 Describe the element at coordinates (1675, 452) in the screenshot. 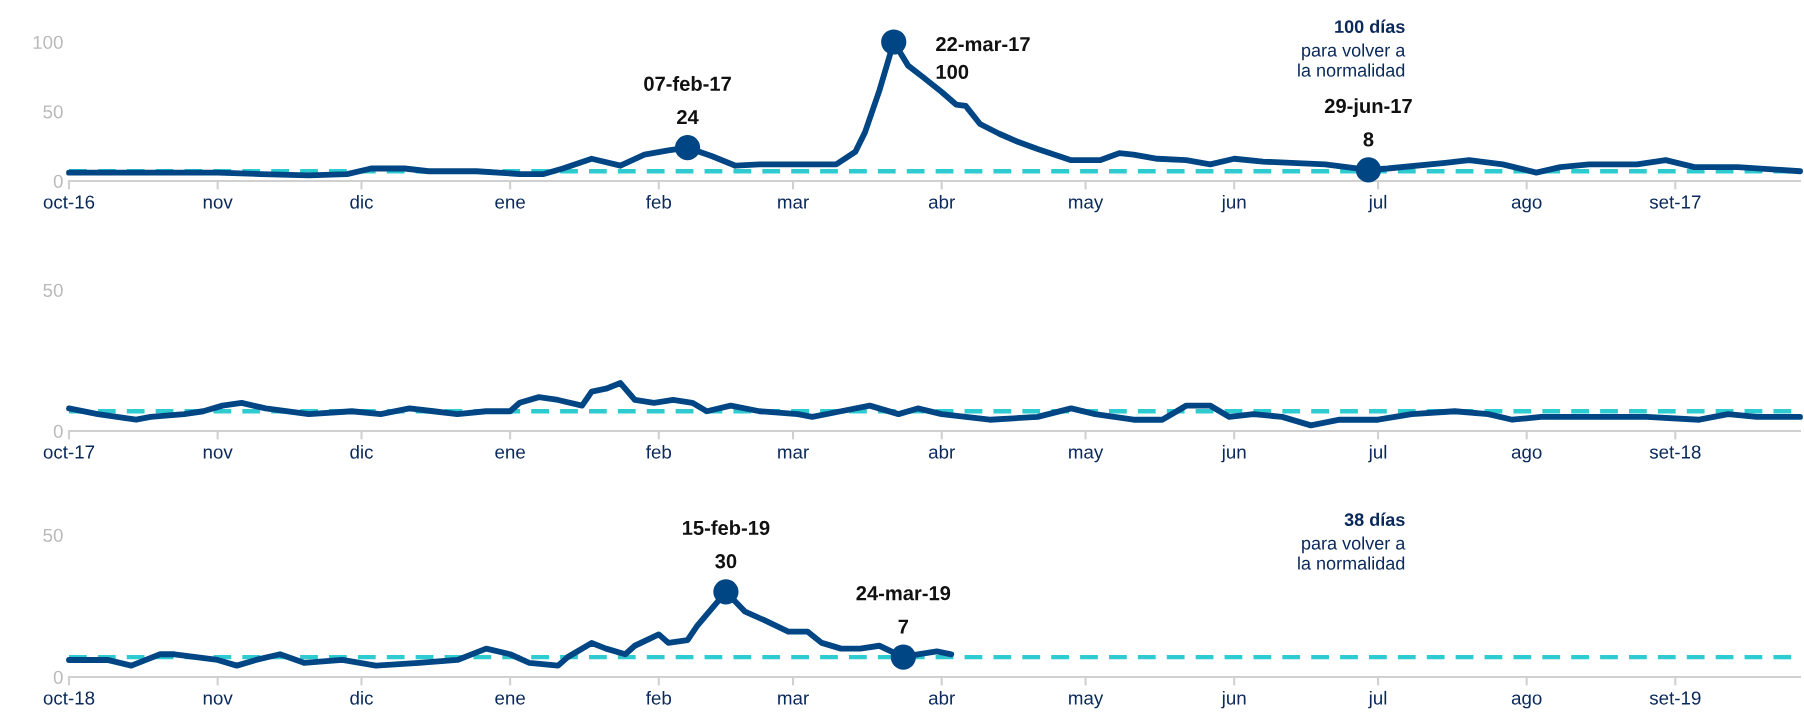

I see `x-tick-label: set-18` at that location.